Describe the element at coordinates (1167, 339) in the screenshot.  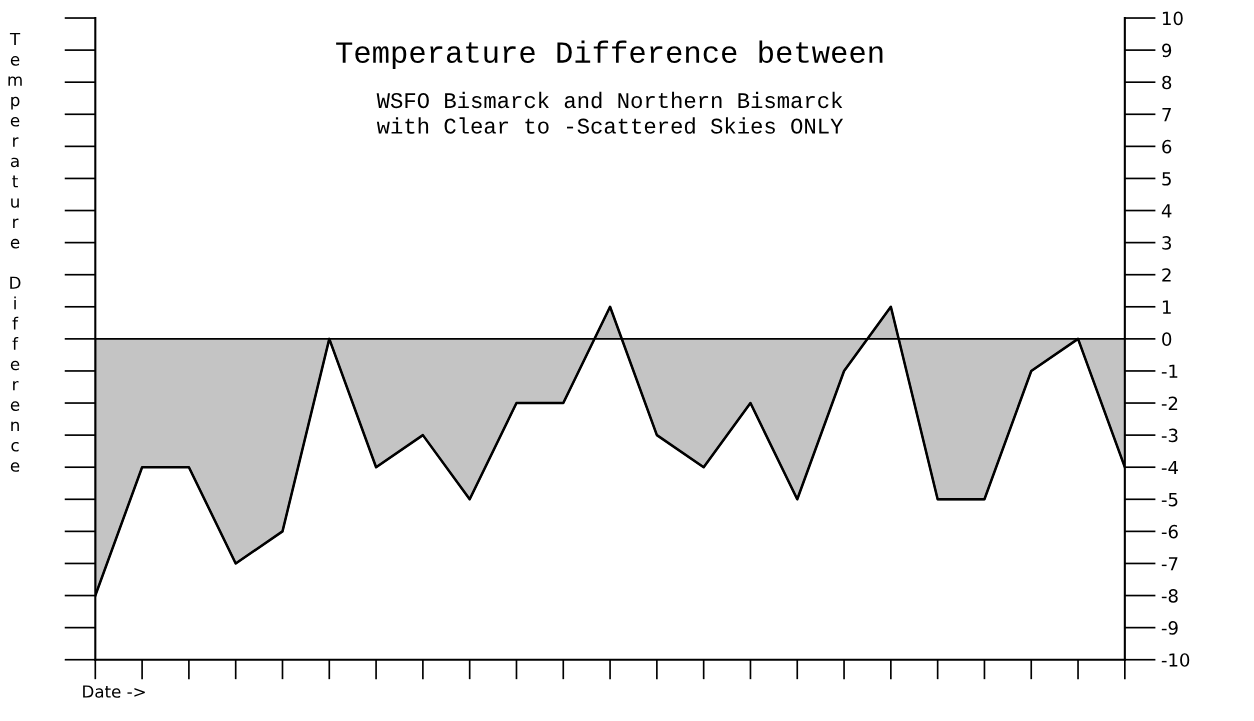
I see `y-tick-label: 0` at that location.